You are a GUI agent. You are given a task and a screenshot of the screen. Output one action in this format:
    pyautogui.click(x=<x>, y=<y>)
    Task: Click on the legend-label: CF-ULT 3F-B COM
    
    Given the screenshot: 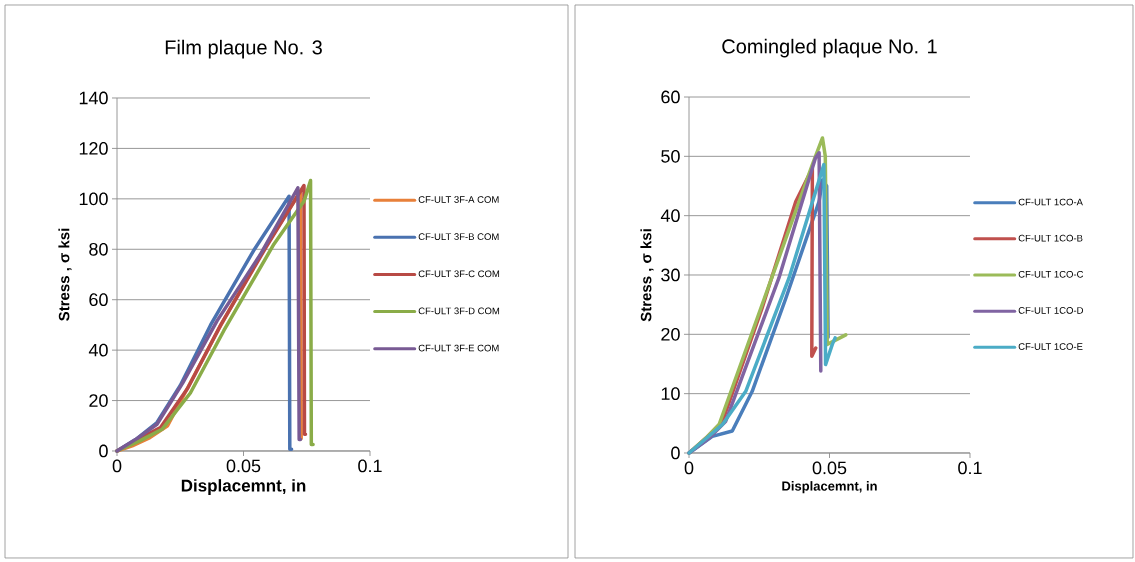 What is the action you would take?
    pyautogui.click(x=458, y=237)
    